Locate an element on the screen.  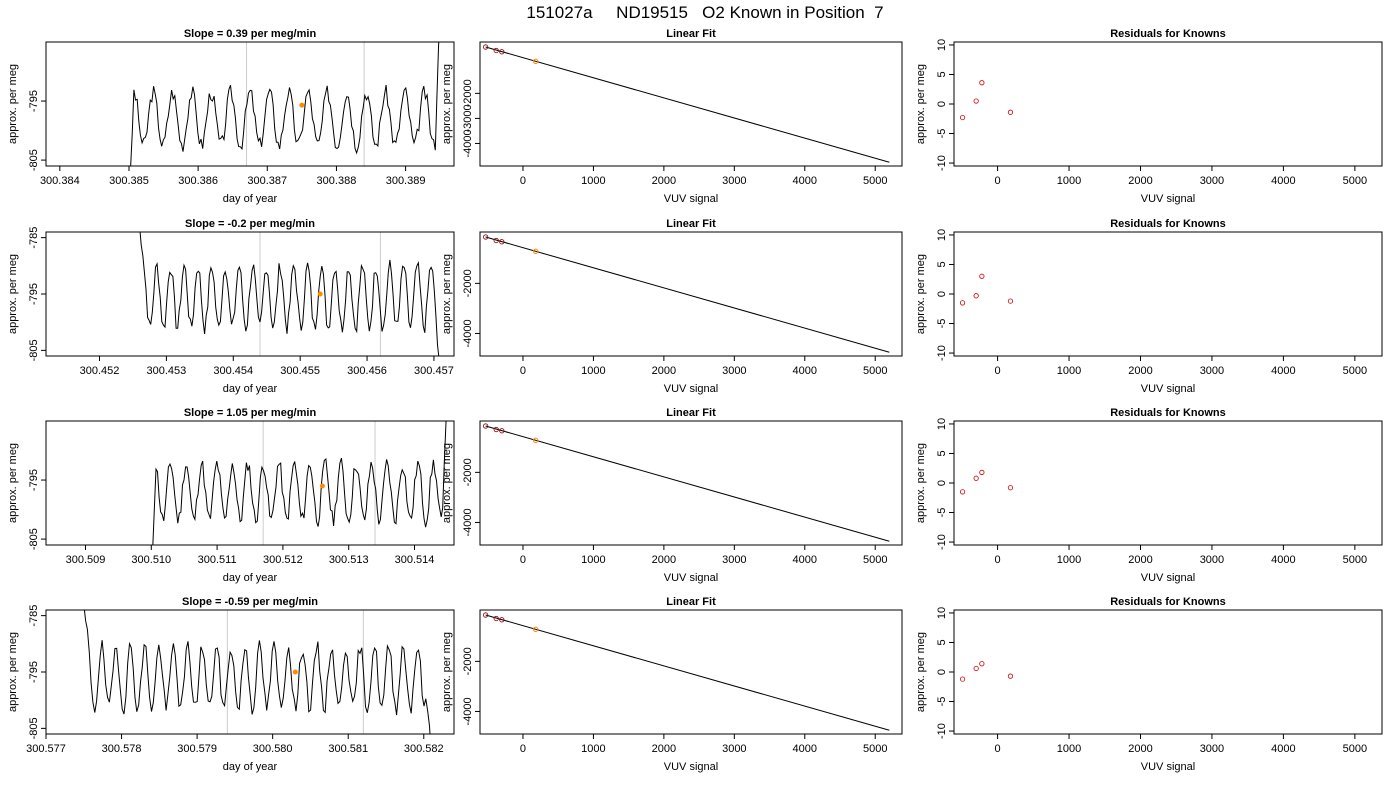
panel-title: Slope = 0.39 per meg/min is located at coordinates (250, 34).